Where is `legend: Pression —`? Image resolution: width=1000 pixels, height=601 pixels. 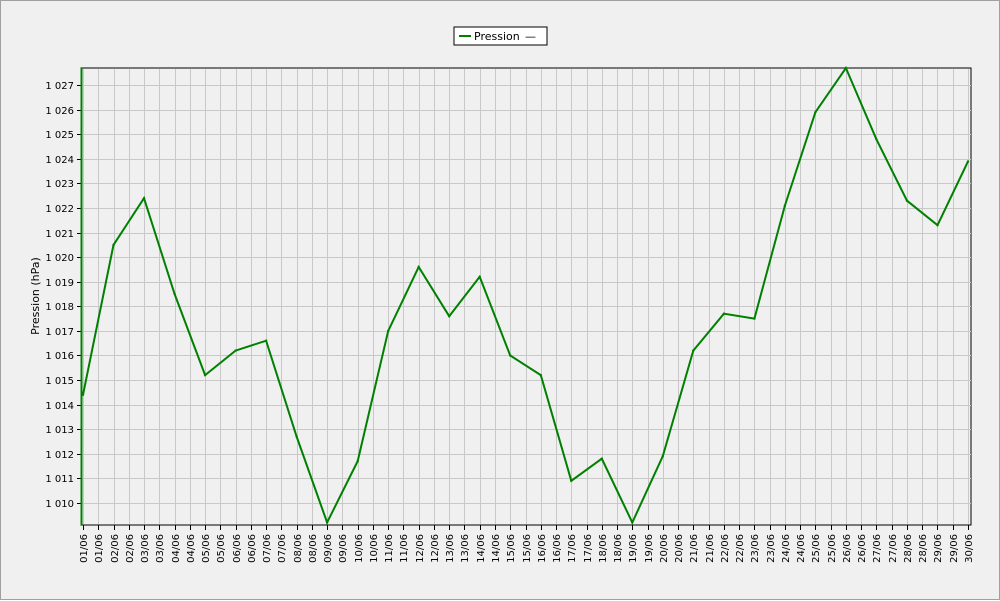
legend: Pression — is located at coordinates (500, 36).